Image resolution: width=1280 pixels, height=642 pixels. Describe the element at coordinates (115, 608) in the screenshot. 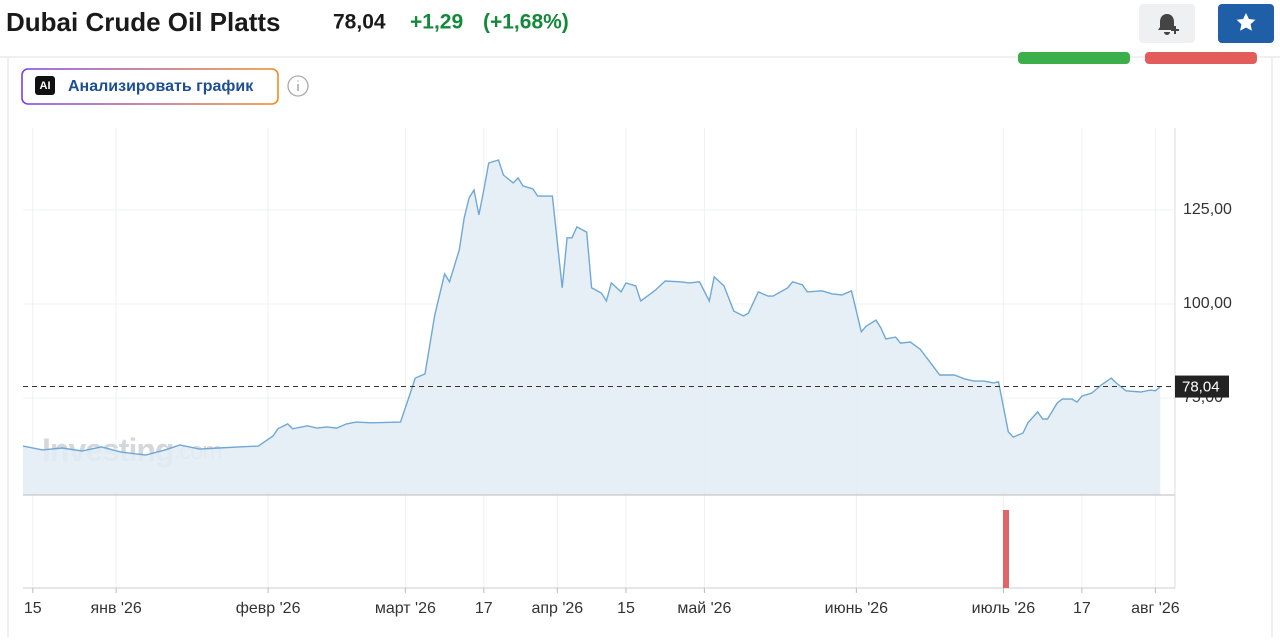

I see `x-tick-label: янв '26` at that location.